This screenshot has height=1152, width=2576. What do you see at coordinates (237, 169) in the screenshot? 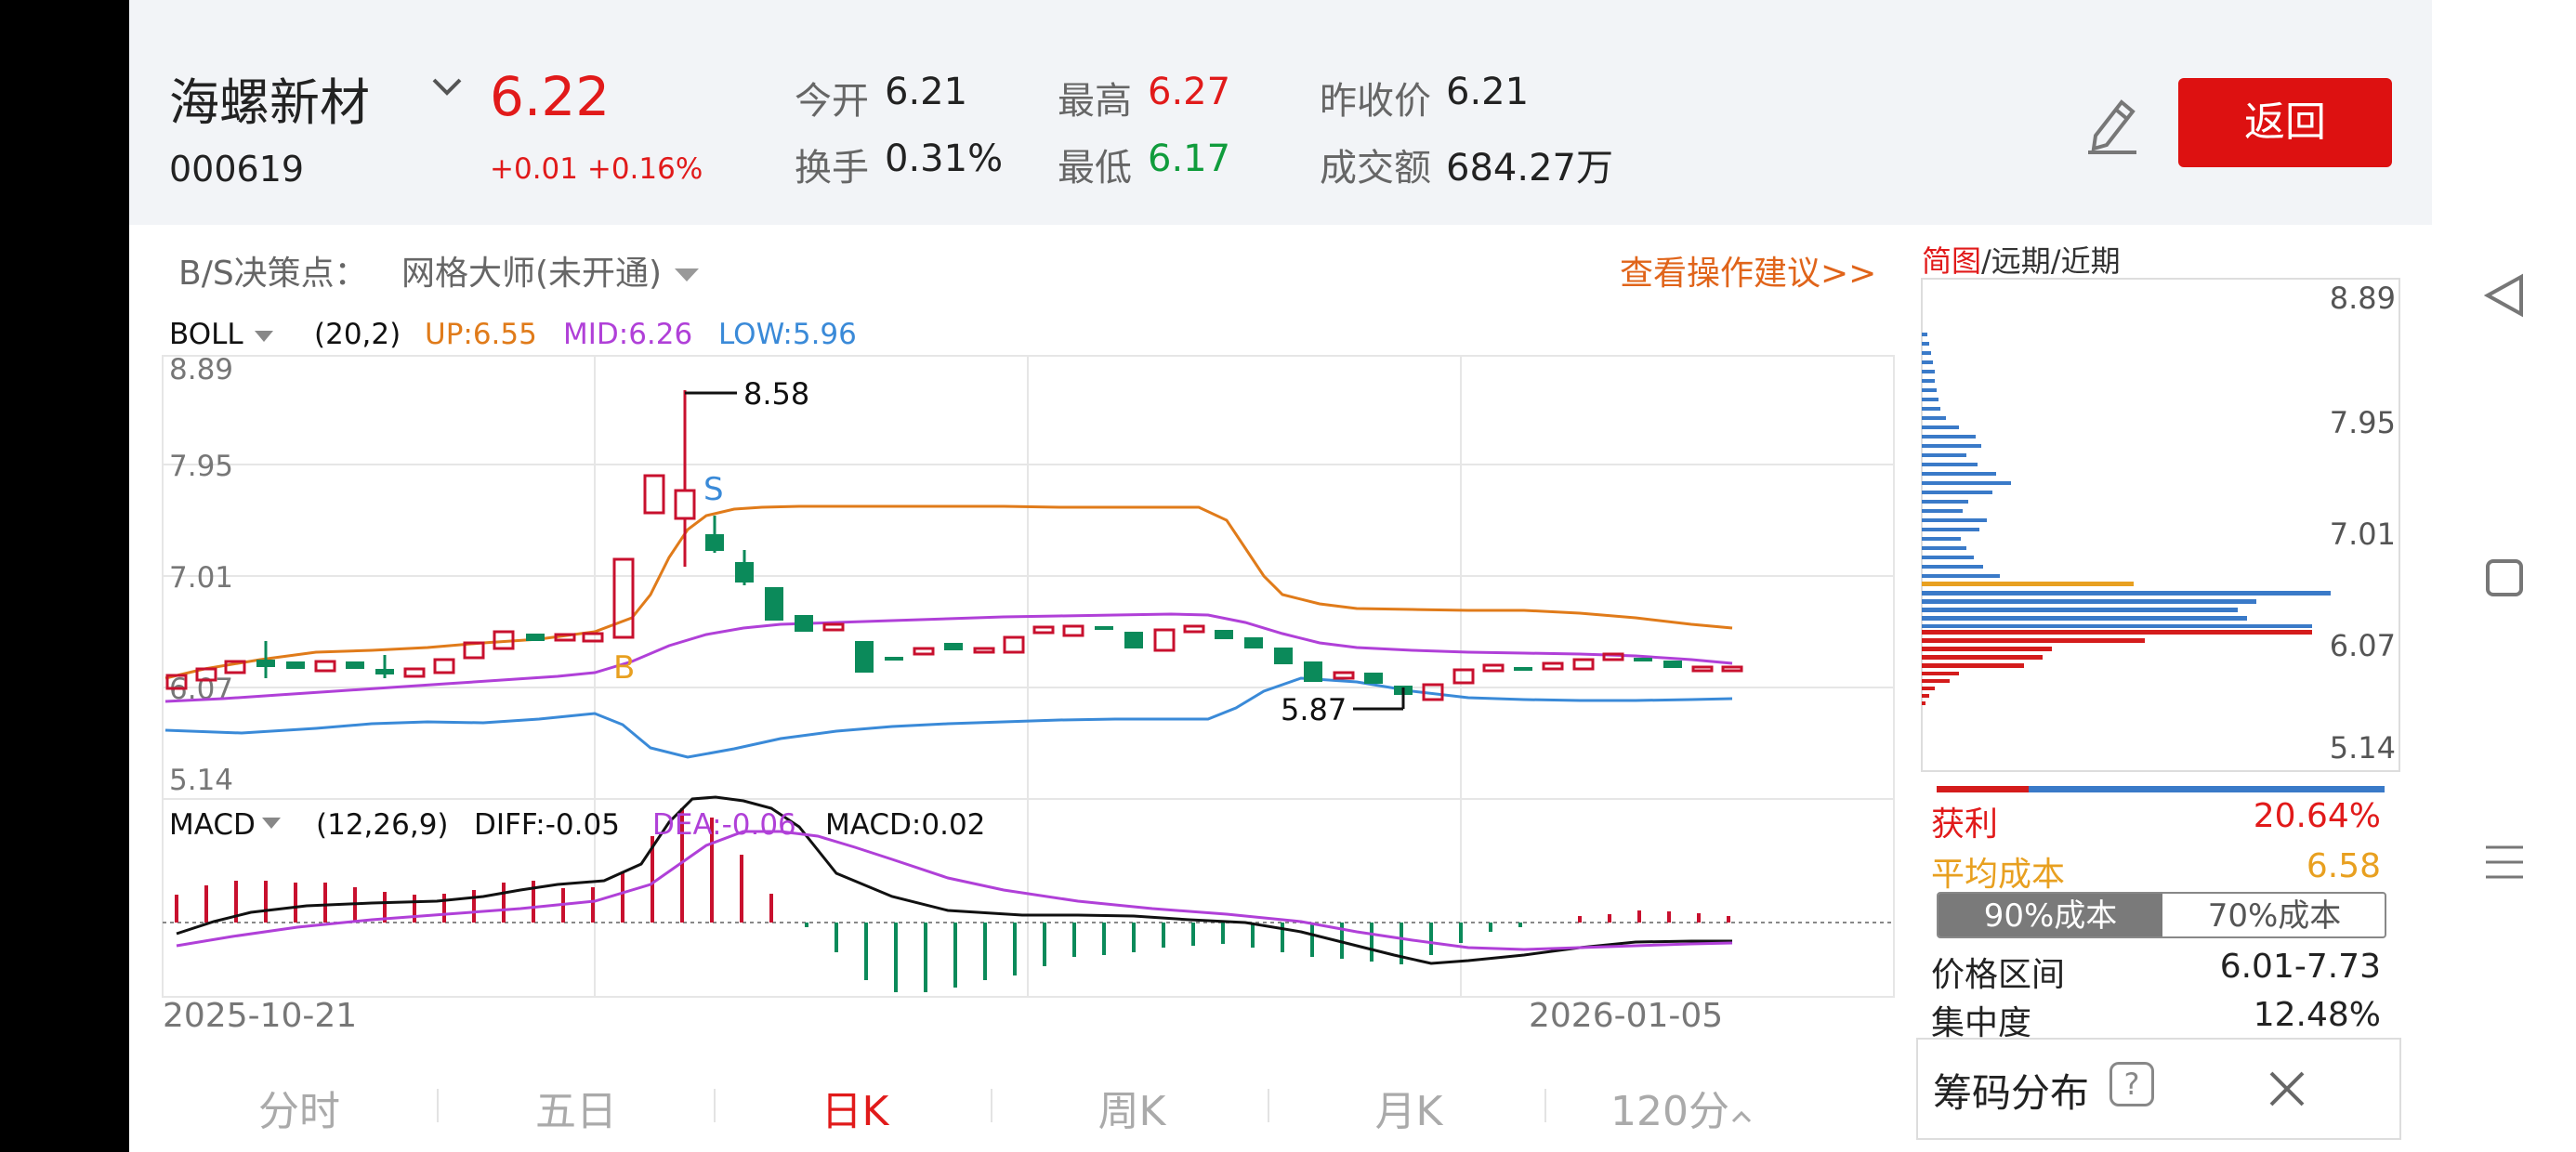
I see `stock-code: 000619` at bounding box center [237, 169].